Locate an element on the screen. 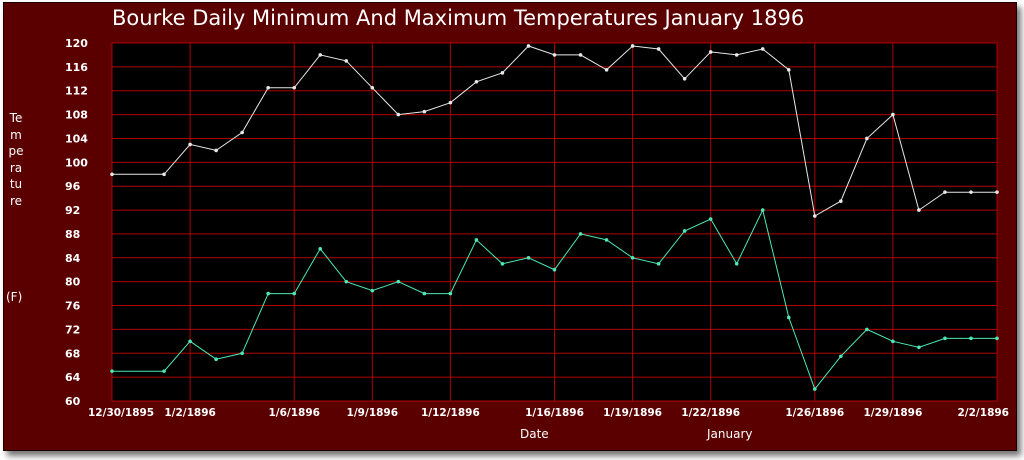  x-tick-label: 1/22/1896 is located at coordinates (710, 413).